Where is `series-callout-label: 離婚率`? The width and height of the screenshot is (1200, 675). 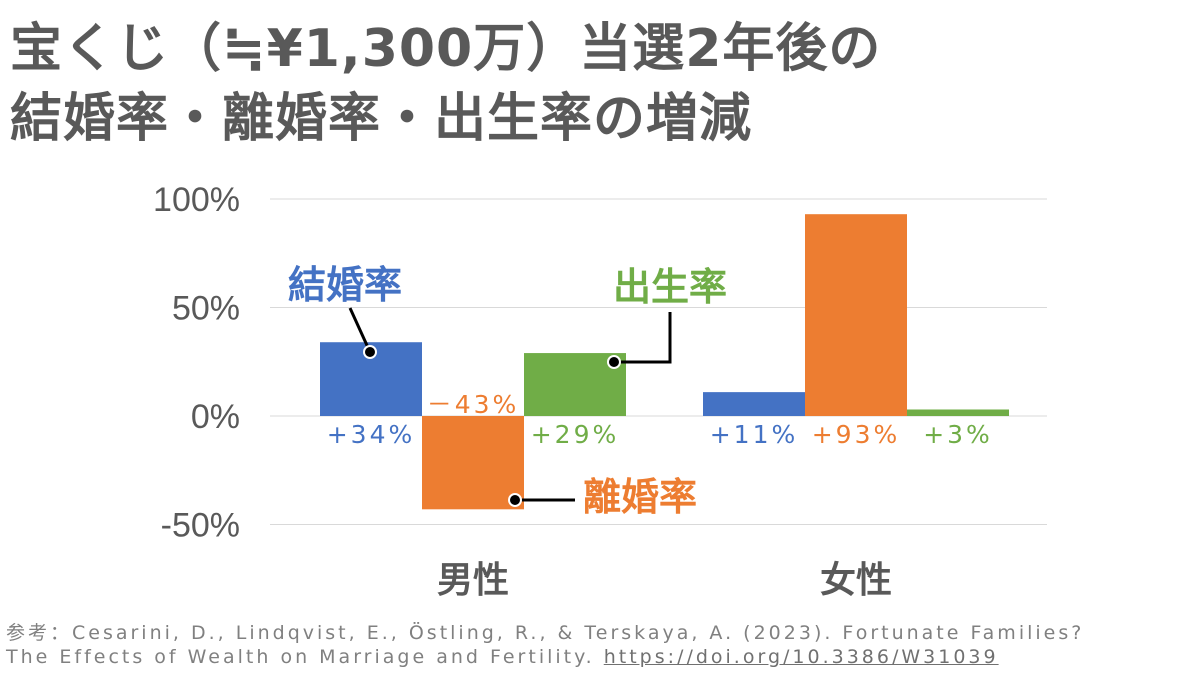
series-callout-label: 離婚率 is located at coordinates (640, 497).